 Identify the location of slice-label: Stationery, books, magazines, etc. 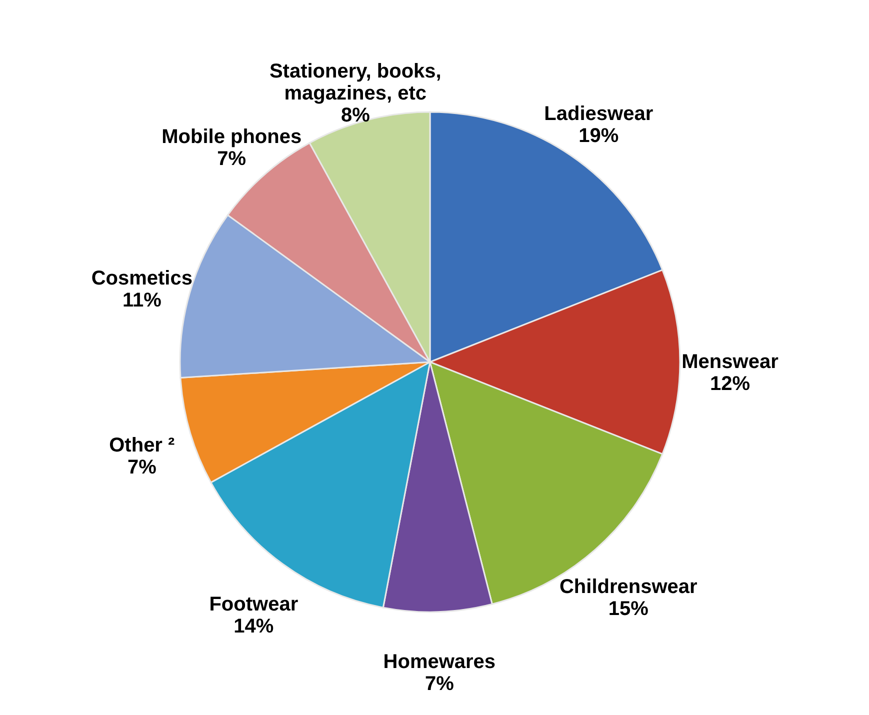
(355, 82).